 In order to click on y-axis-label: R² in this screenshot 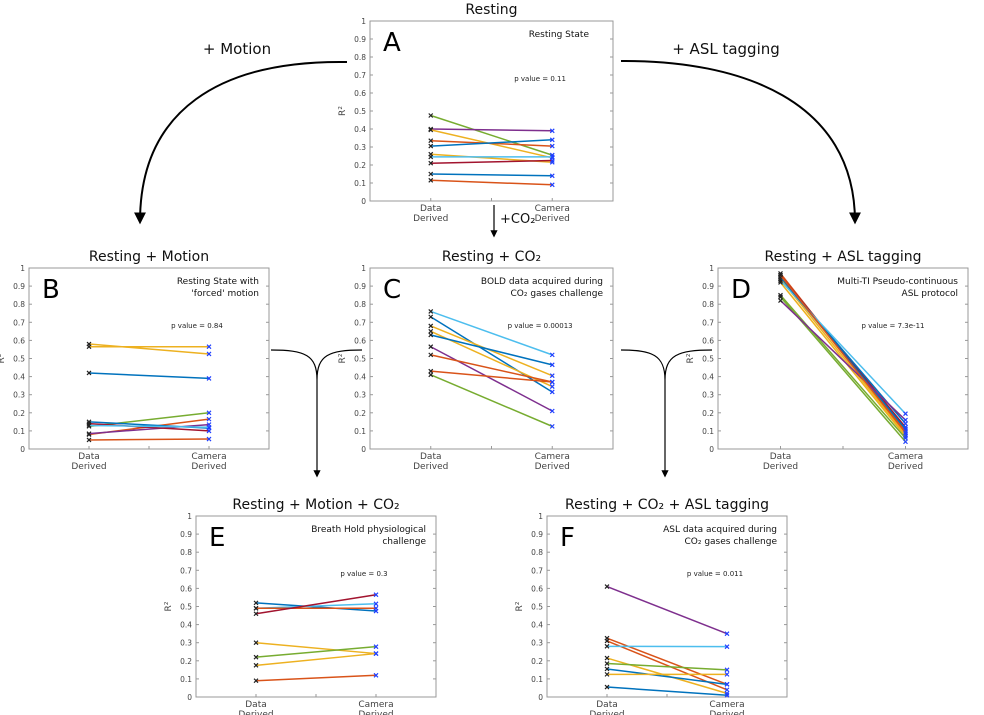, I will do `click(343, 111)`.